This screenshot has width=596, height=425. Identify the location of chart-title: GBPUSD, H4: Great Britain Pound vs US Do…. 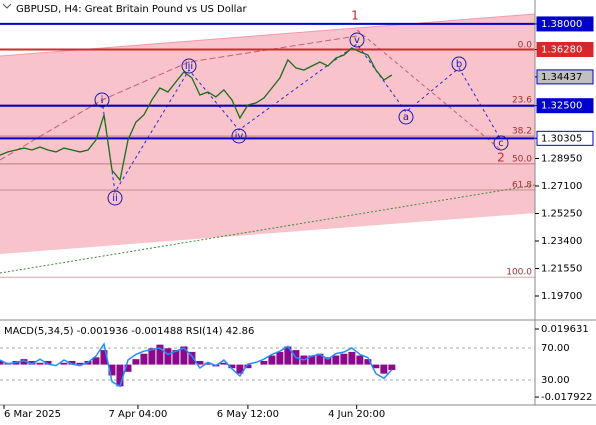
(132, 9).